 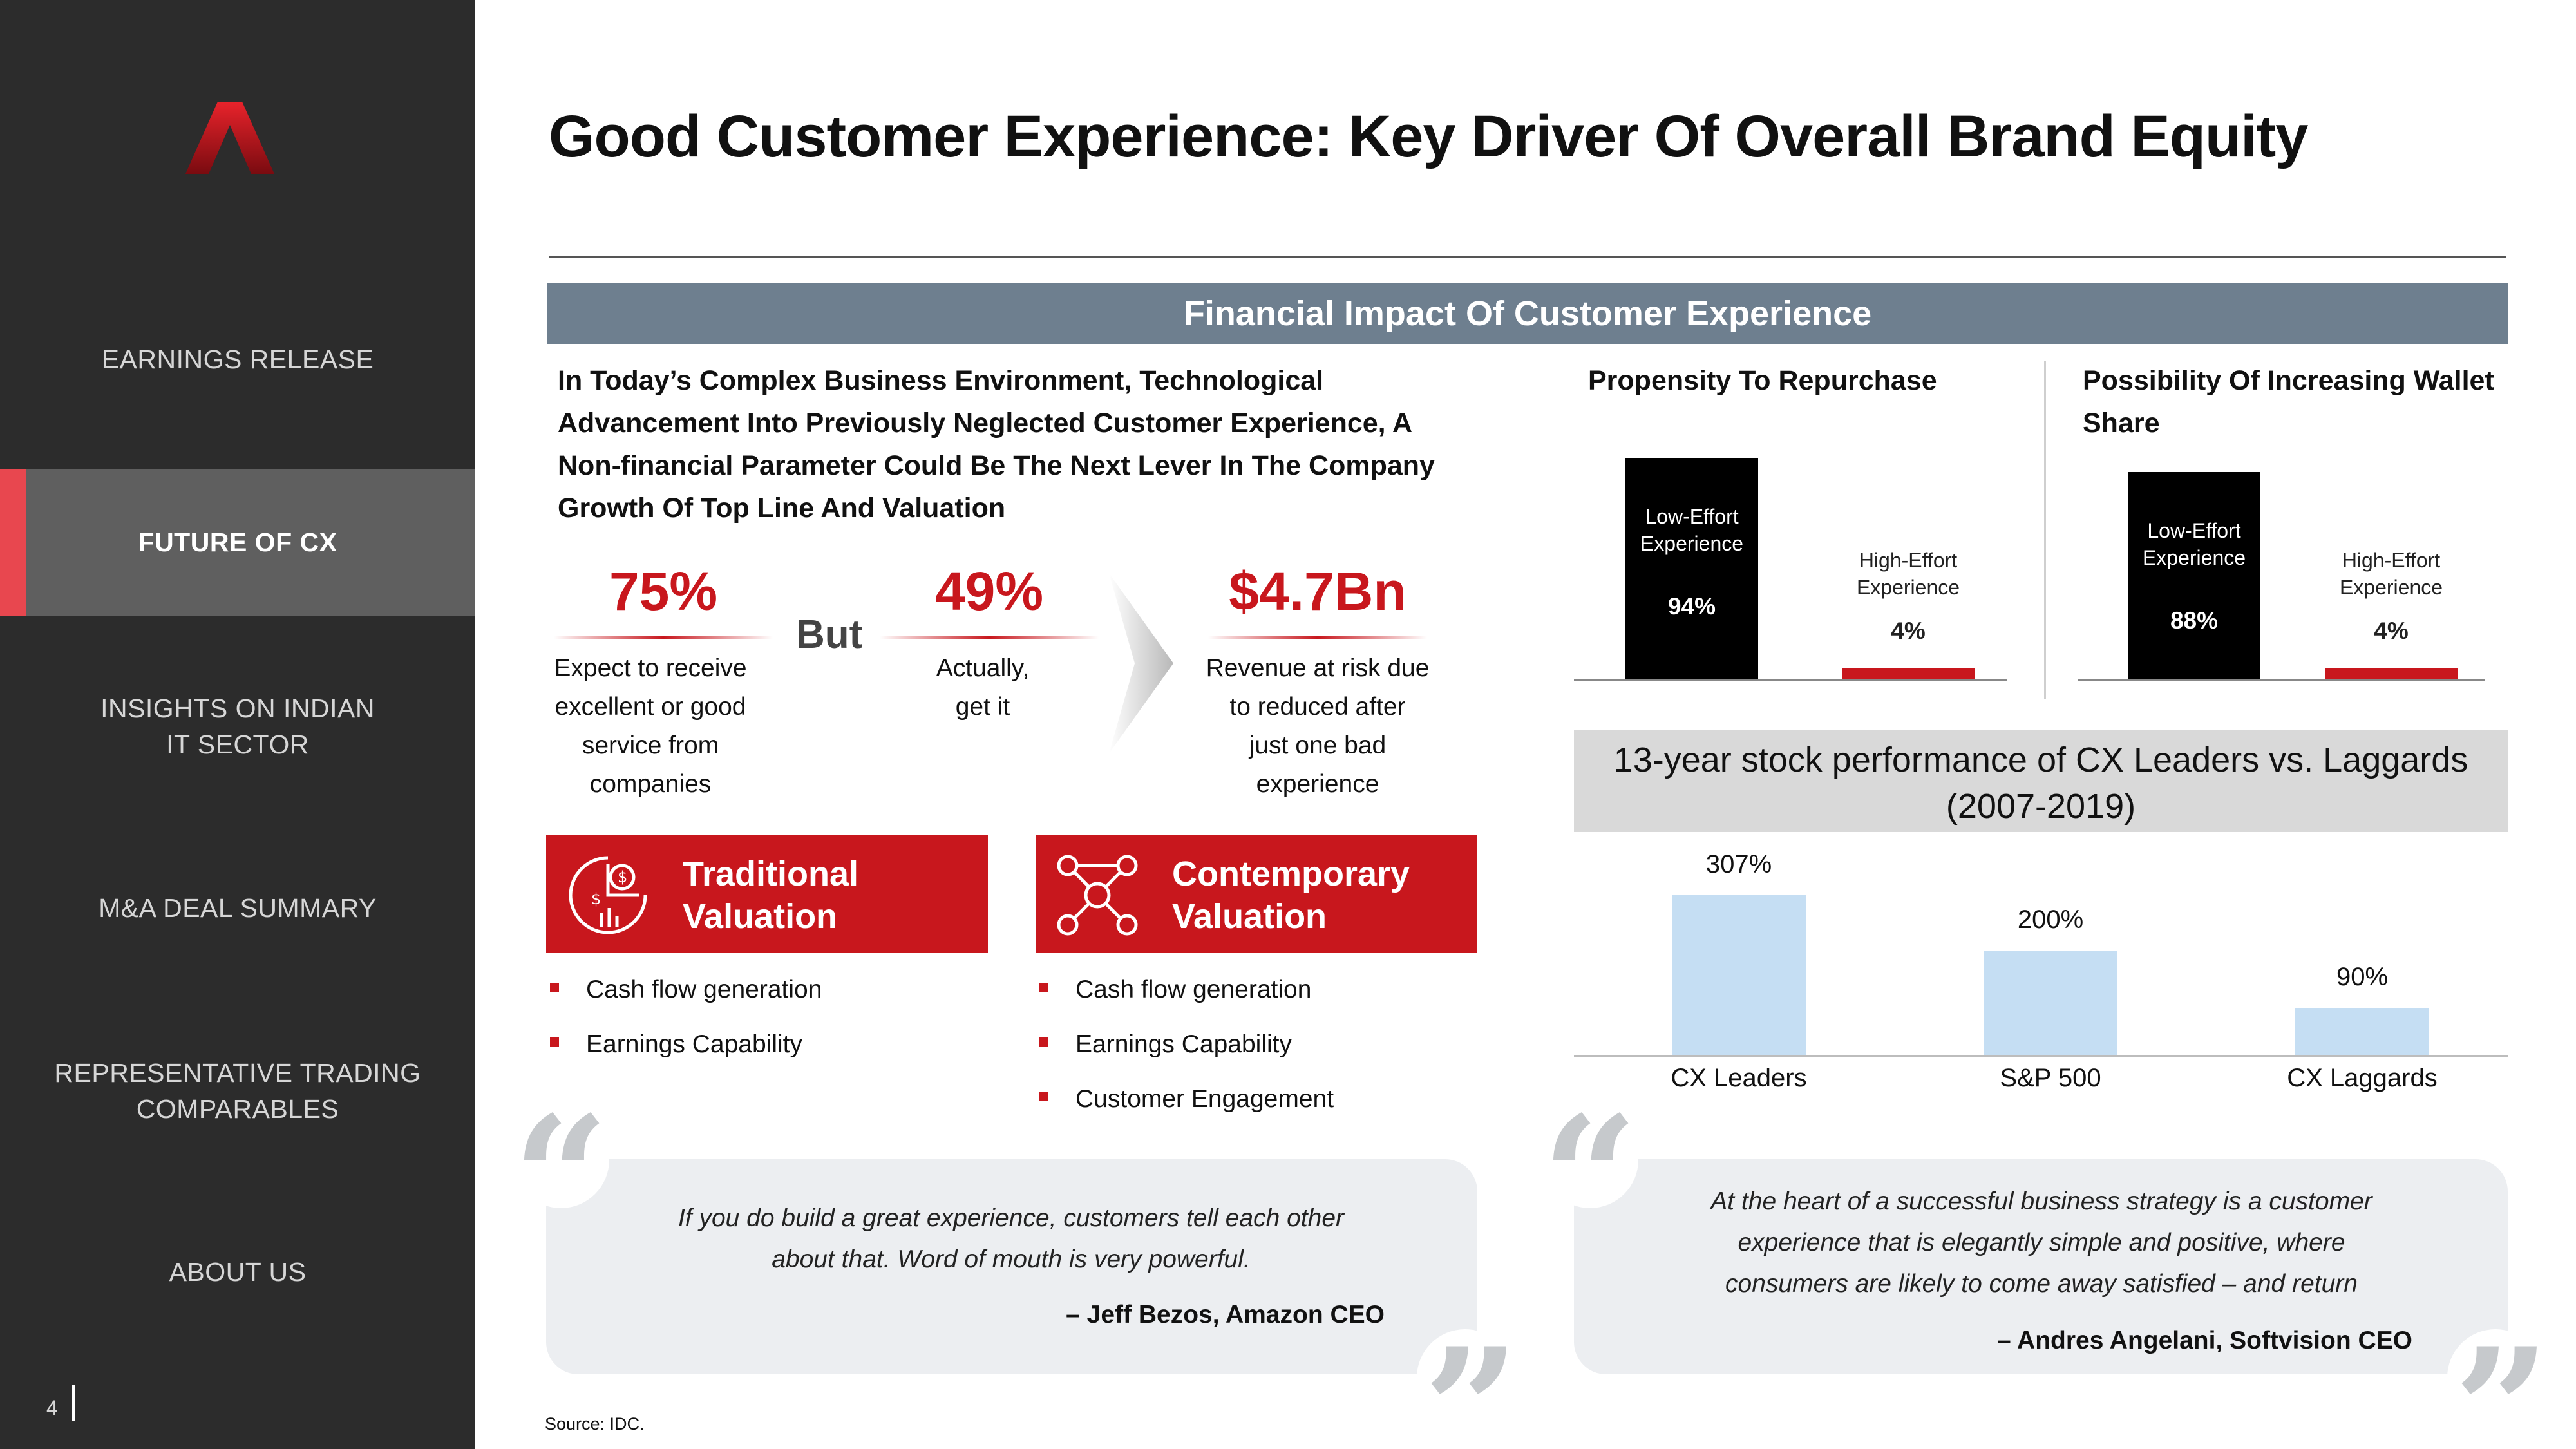 What do you see at coordinates (2204, 1341) in the screenshot?
I see `quote-author: – Andres Angelani, Softvision CEO` at bounding box center [2204, 1341].